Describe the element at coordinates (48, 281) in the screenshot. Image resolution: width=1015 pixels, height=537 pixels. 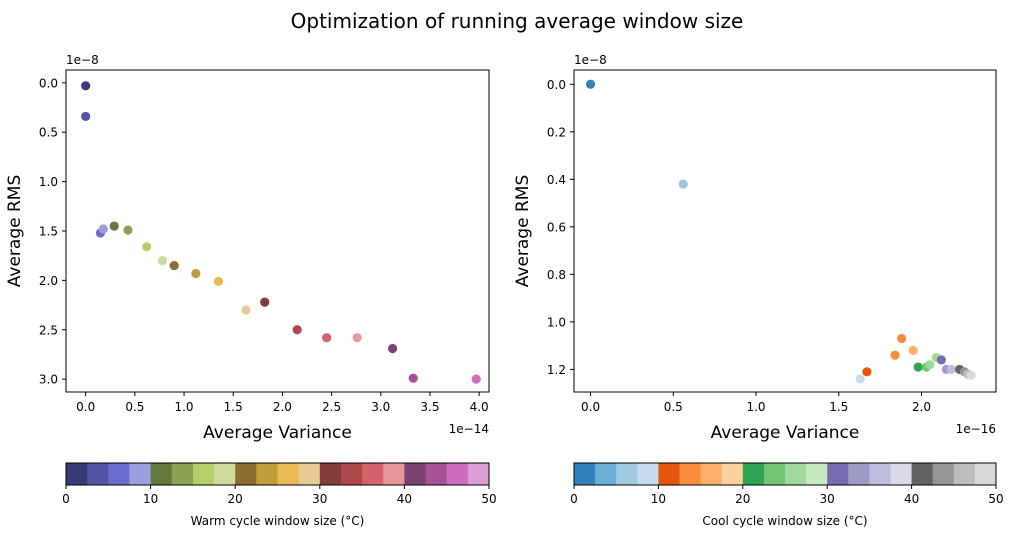
I see `y-tick-label: 2.0` at that location.